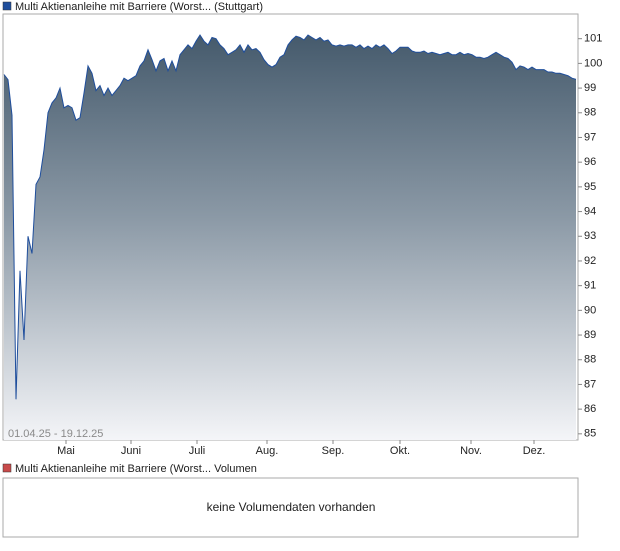  I want to click on y-tick-label: 98, so click(590, 113).